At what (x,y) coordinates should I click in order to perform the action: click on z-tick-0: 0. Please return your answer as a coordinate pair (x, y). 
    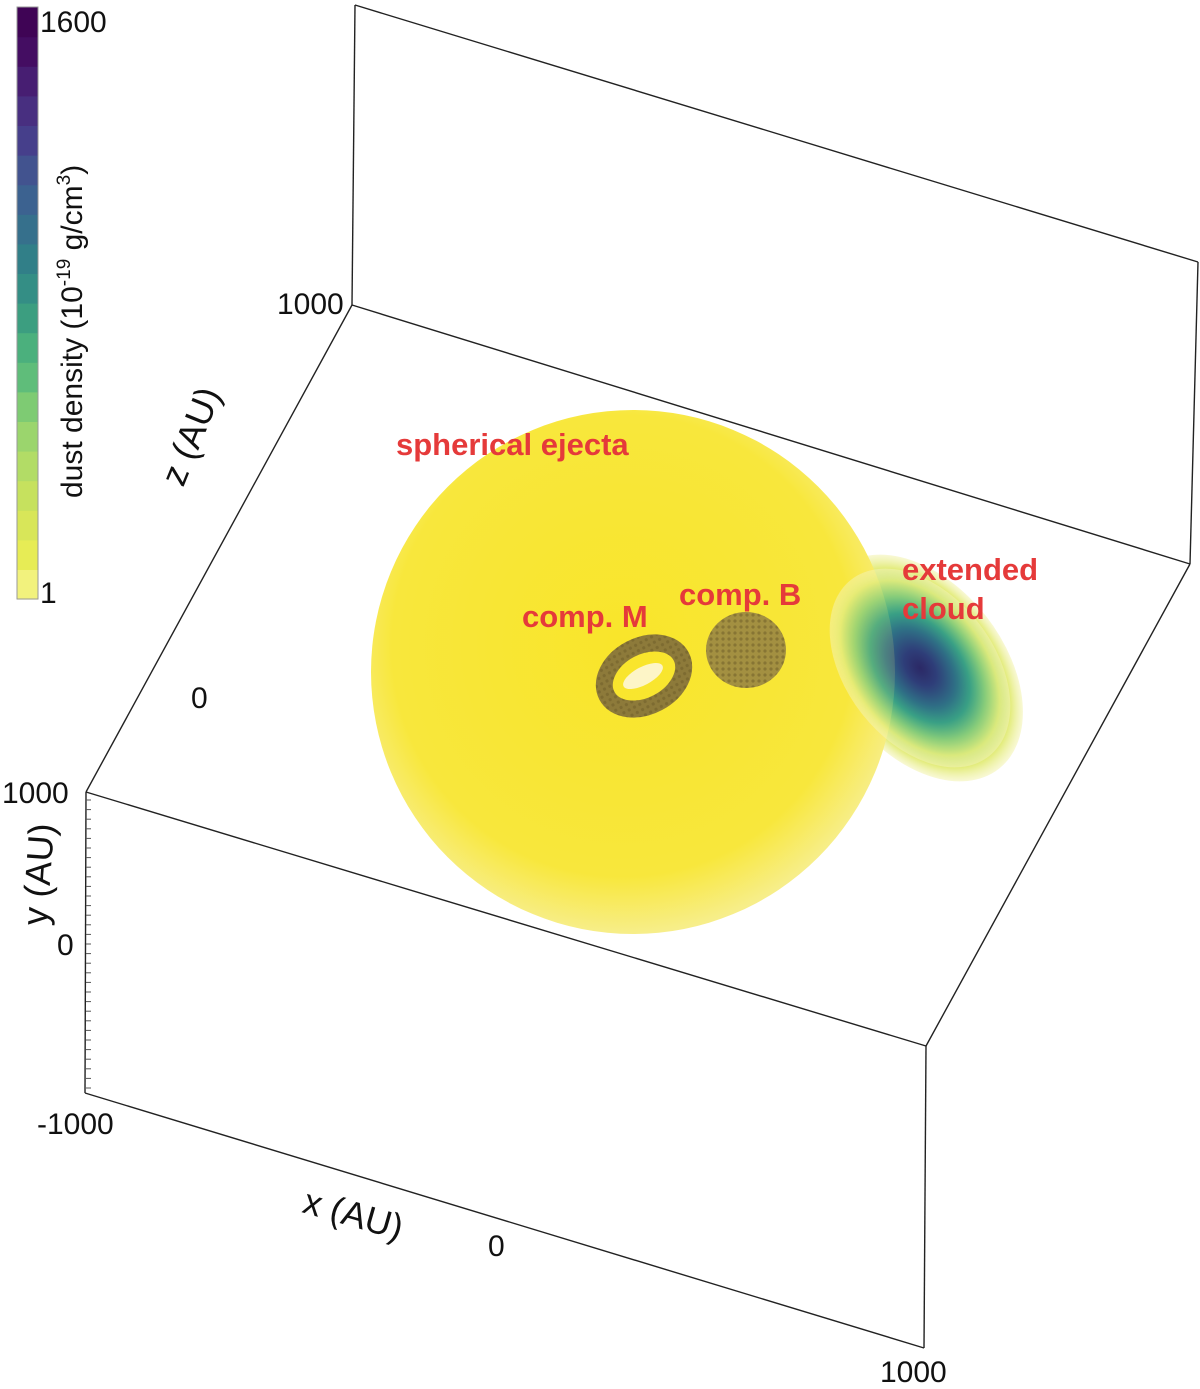
    Looking at the image, I should click on (199, 698).